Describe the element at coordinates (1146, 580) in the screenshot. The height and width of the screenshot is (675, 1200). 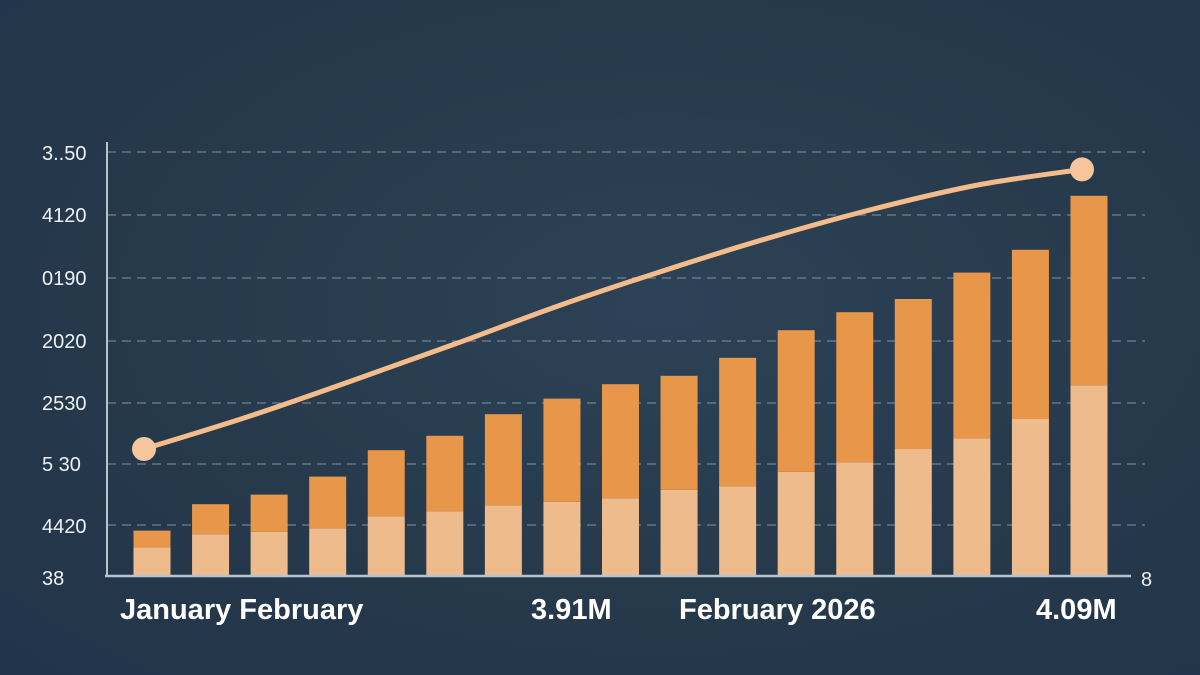
I see `right-axis-label: 8` at that location.